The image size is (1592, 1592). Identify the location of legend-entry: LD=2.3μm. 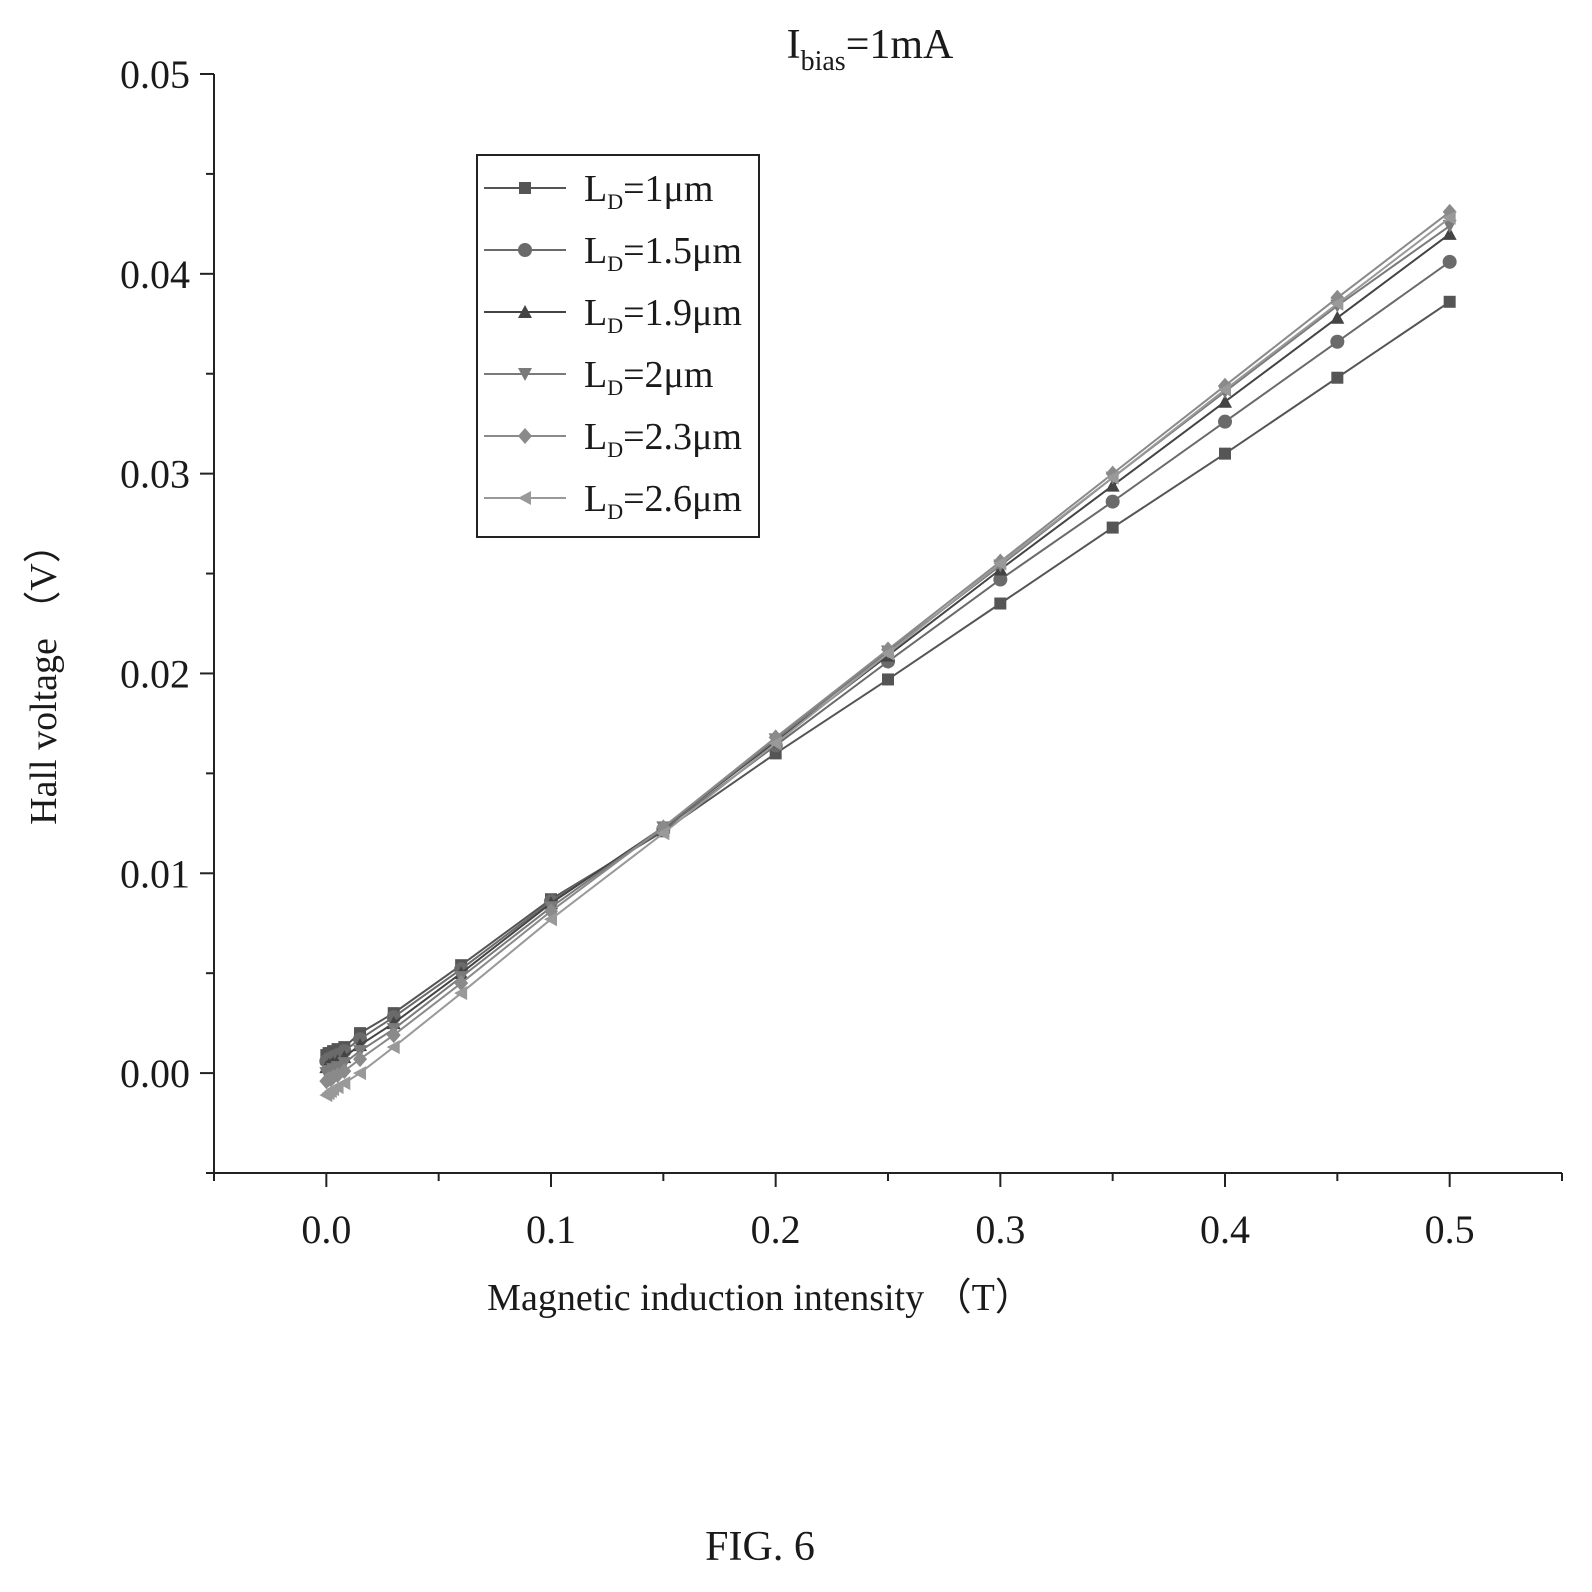
(613, 439).